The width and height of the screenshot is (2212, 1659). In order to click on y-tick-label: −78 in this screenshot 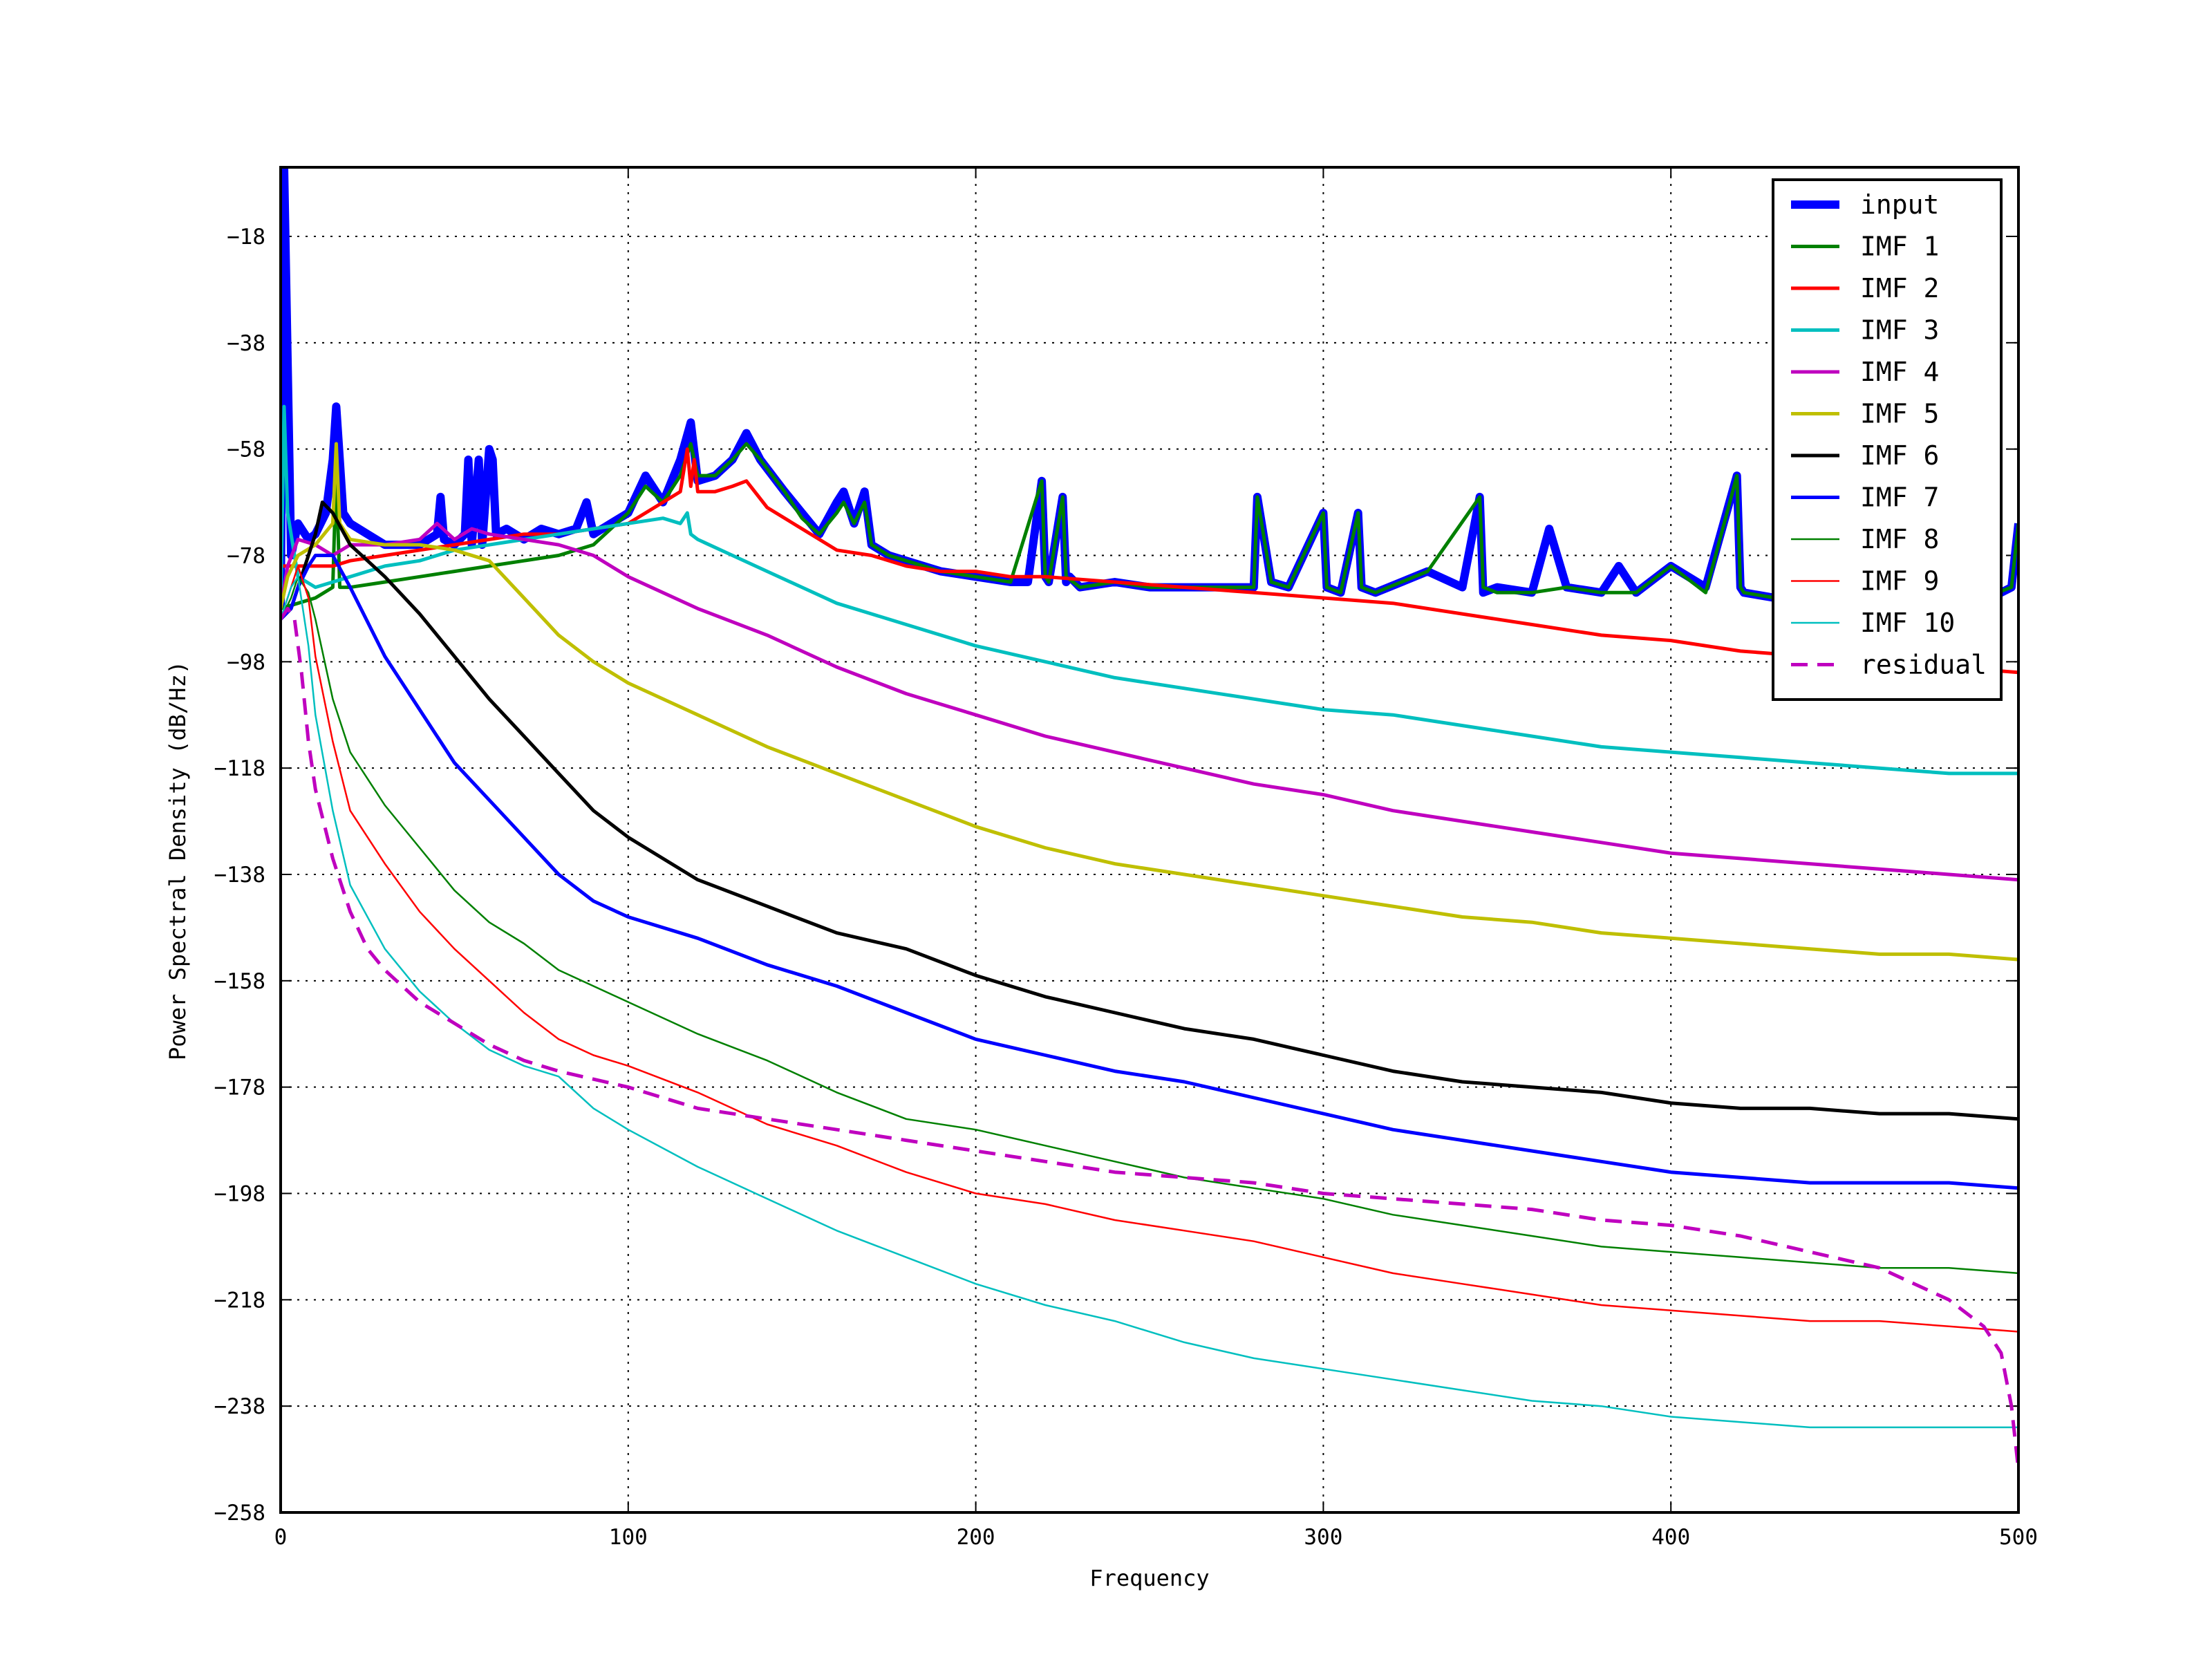, I will do `click(246, 555)`.